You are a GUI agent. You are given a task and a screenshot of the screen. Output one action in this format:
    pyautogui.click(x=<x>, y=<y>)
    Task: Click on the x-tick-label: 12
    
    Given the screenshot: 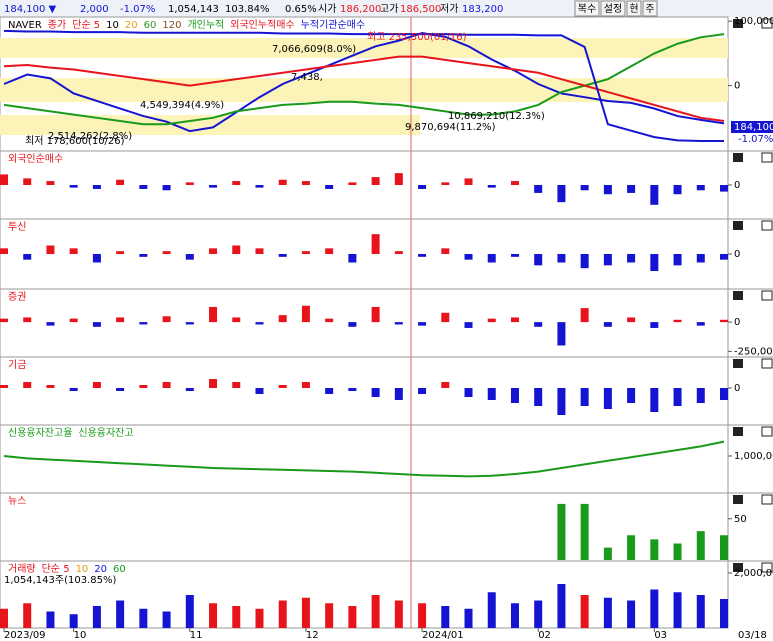 What is the action you would take?
    pyautogui.click(x=312, y=635)
    